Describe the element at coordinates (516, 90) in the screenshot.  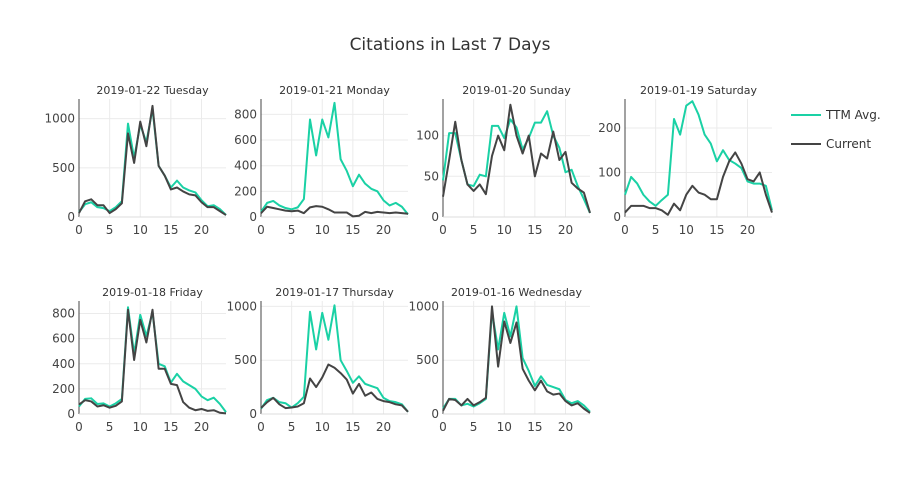
I see `subplot-title: 2019-01-20 Sunday` at that location.